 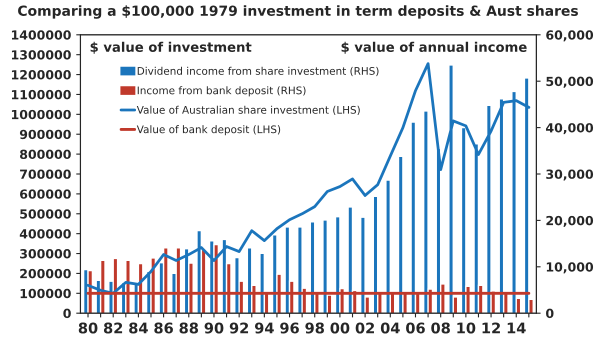 I want to click on y2-tick-label: 60,000, so click(x=570, y=36).